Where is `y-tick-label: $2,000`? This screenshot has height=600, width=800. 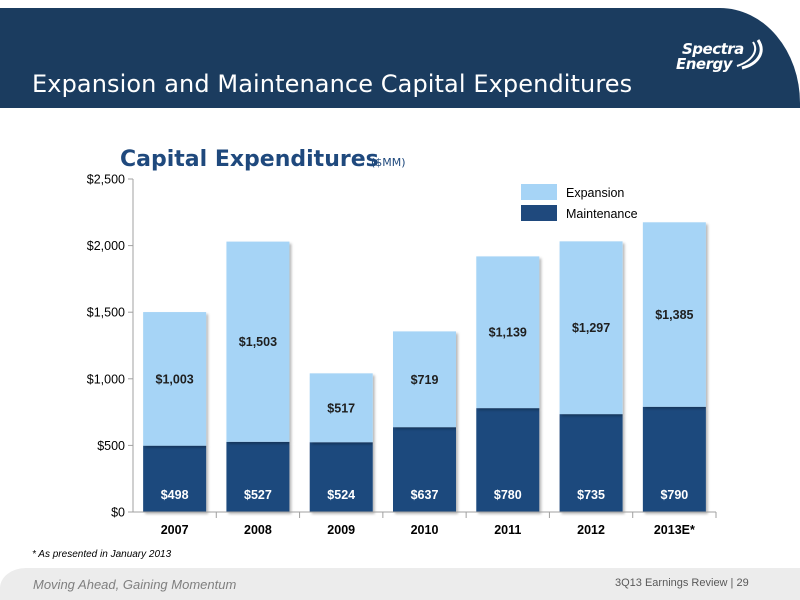
y-tick-label: $2,000 is located at coordinates (106, 246).